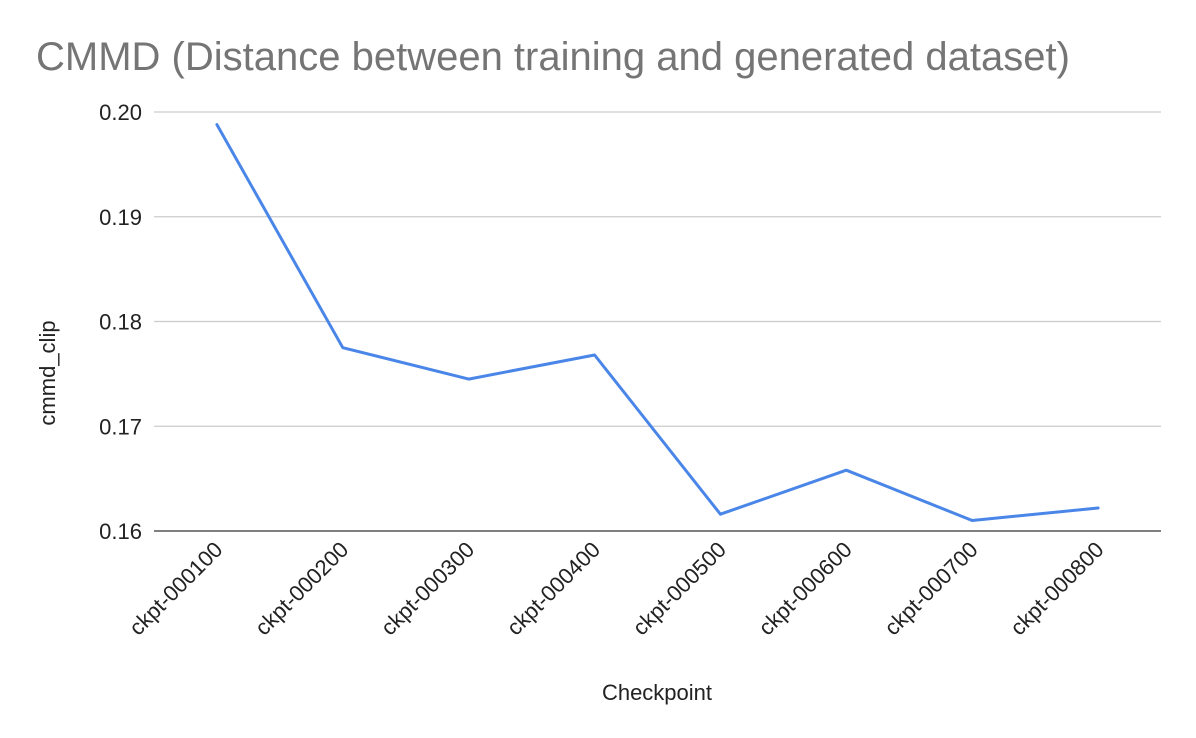 The image size is (1196, 738). I want to click on y-tick-label: 0.19, so click(120, 217).